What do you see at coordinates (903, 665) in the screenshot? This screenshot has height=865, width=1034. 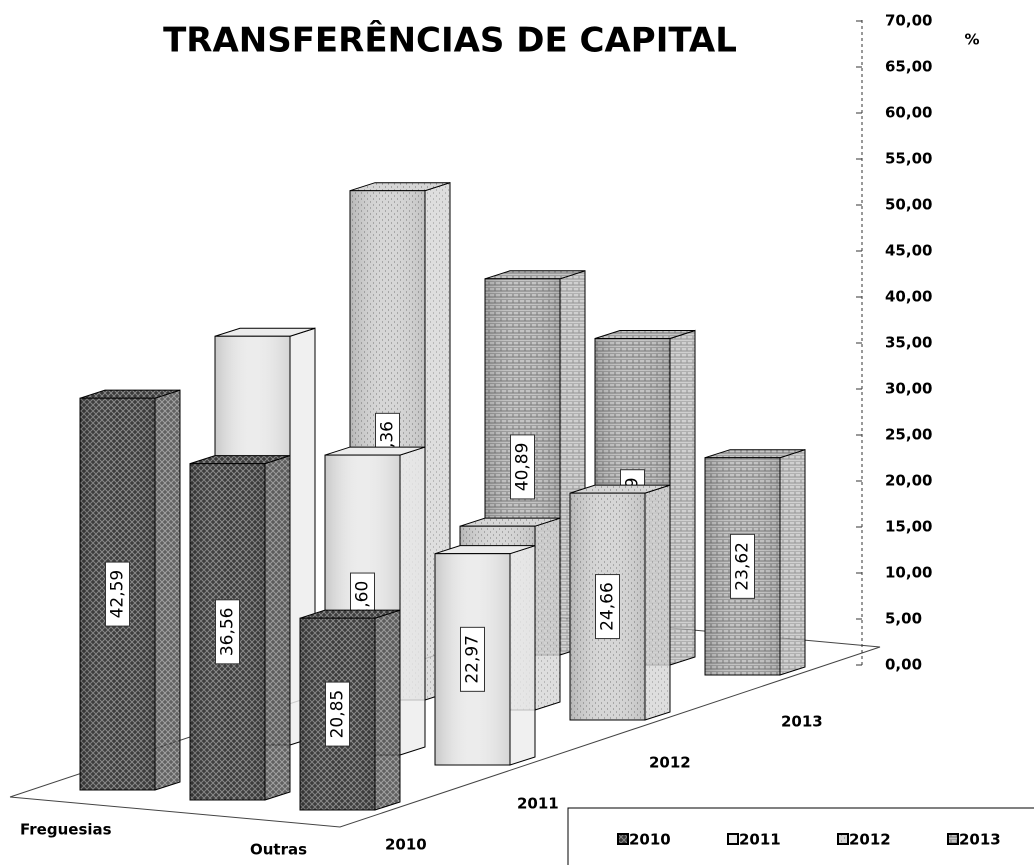 I see `y-tick-label: 0,00` at bounding box center [903, 665].